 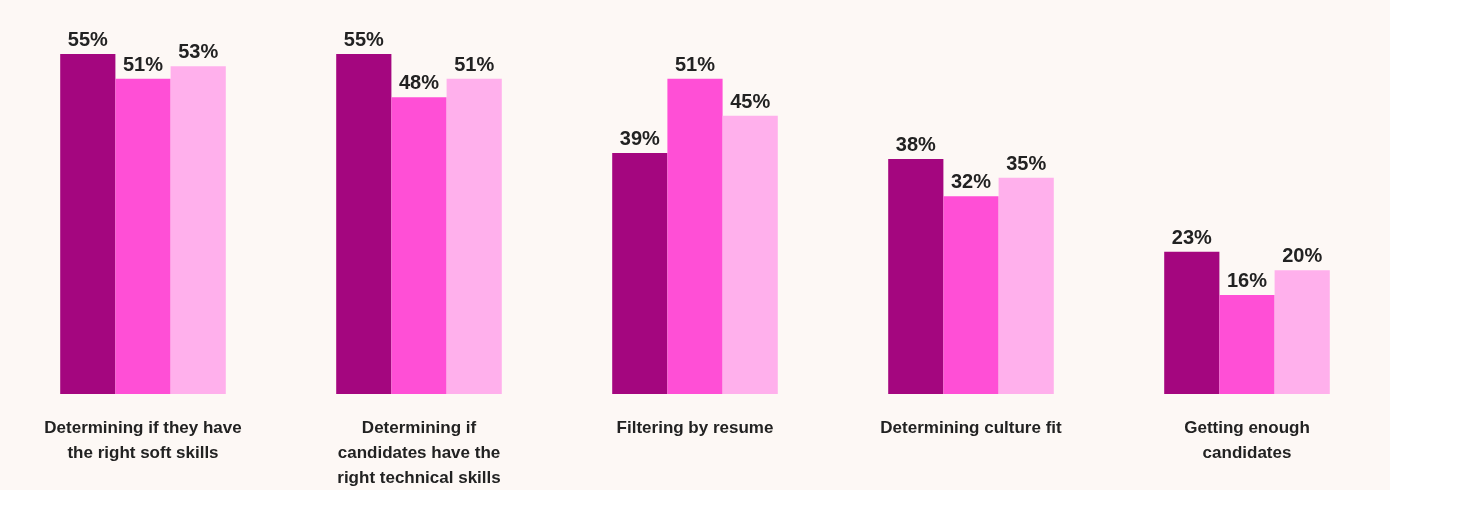 I want to click on x-tick-label: Getting enough candidates, so click(x=1247, y=439).